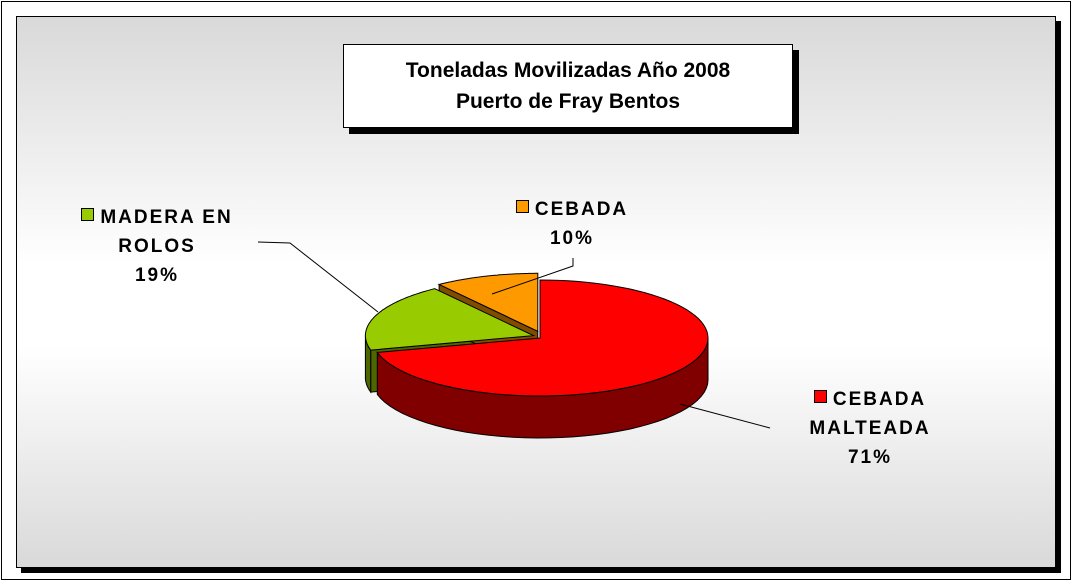  Describe the element at coordinates (572, 238) in the screenshot. I see `value-label: 10%` at that location.